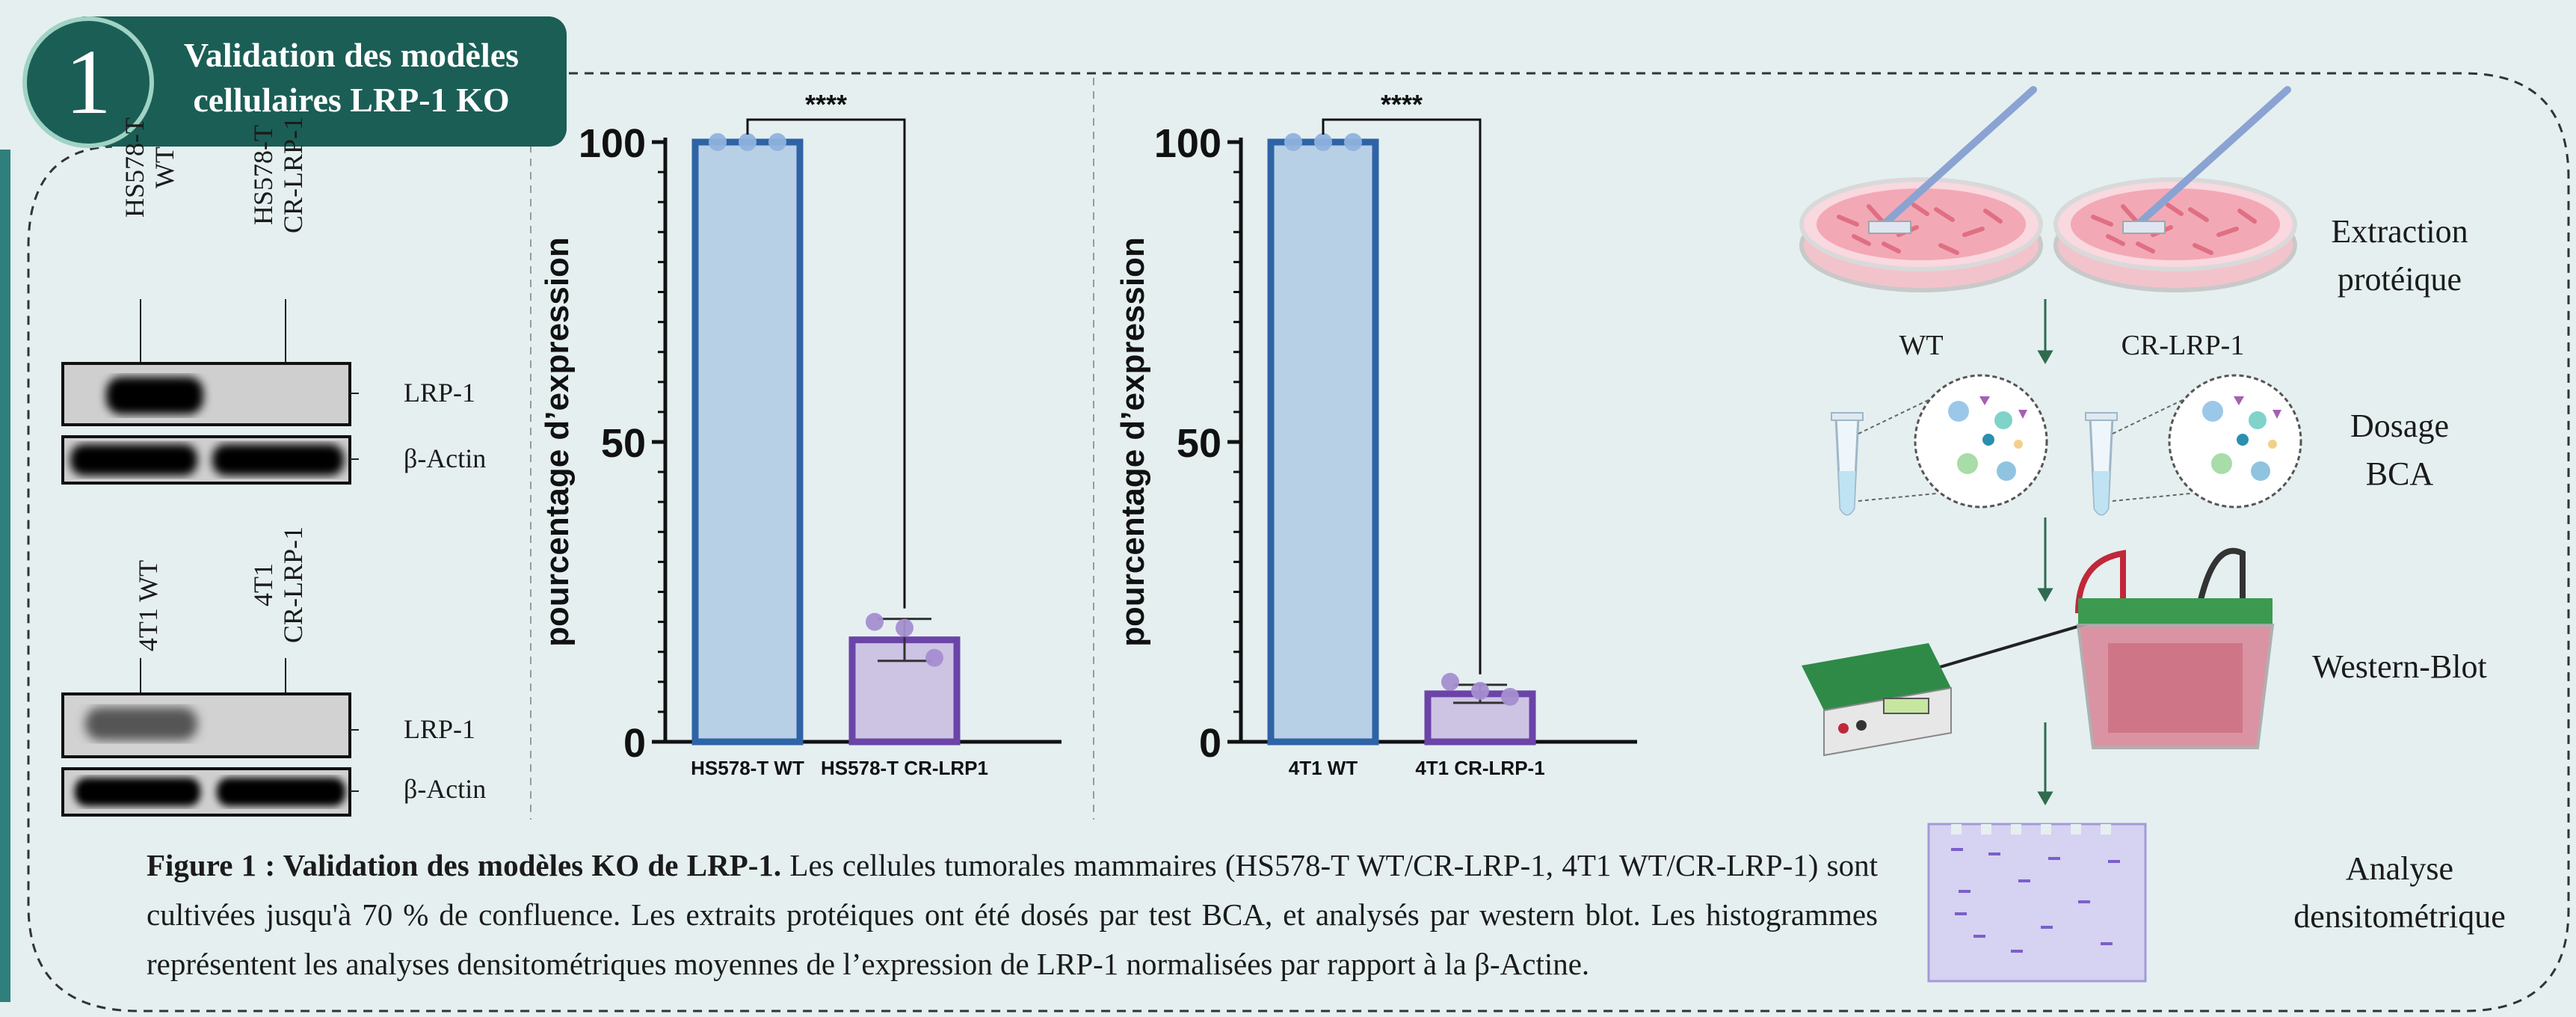 This screenshot has width=2576, height=1017. I want to click on lane-label-line2: WT, so click(164, 167).